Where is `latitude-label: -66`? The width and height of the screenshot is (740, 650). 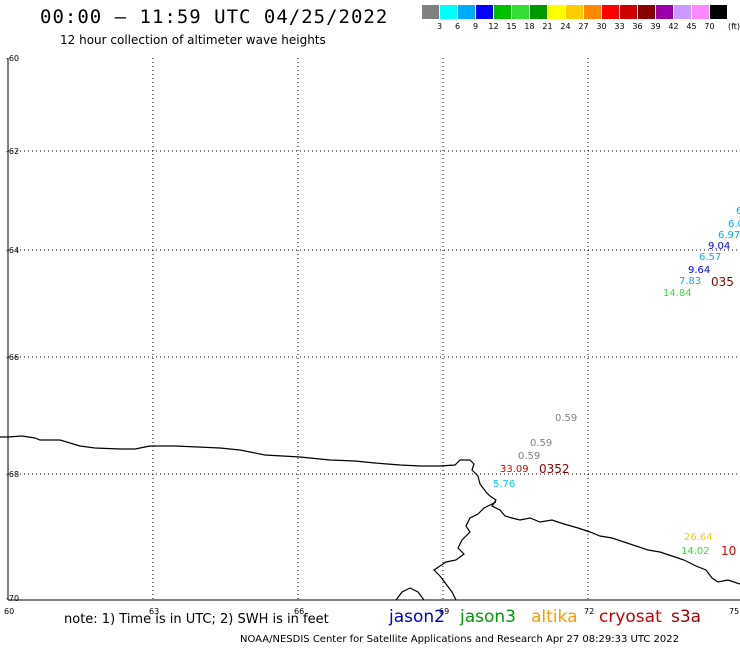
latitude-label: -66 is located at coordinates (12, 357).